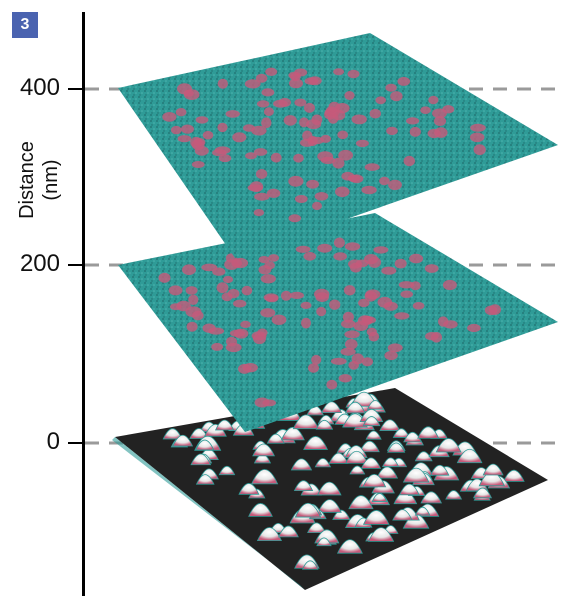  Describe the element at coordinates (39, 263) in the screenshot. I see `y-tick-label-200: 200` at that location.